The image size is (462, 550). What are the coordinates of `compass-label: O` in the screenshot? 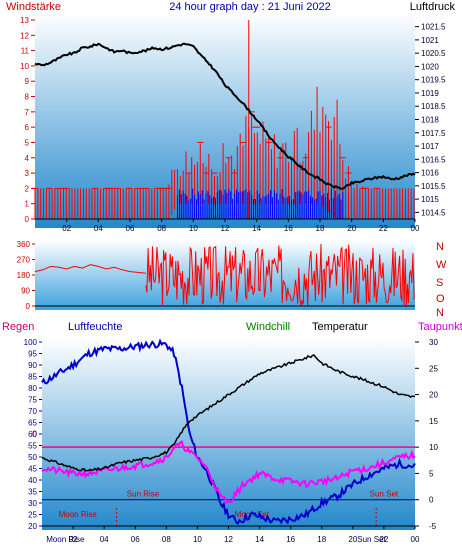 It's located at (440, 299).